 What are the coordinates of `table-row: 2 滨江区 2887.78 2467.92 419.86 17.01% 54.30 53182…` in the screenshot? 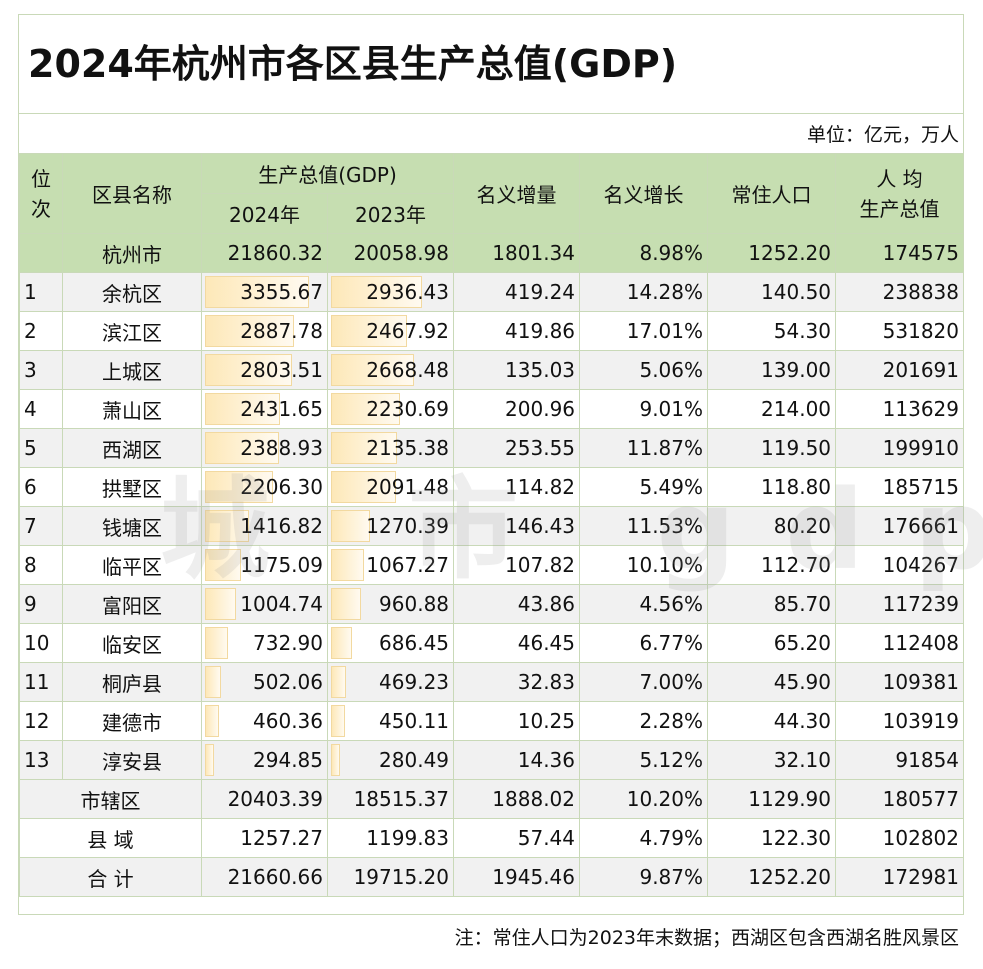 It's located at (492, 331).